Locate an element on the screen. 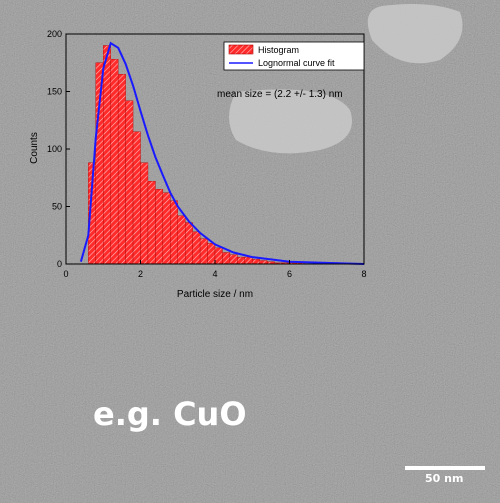 The image size is (500, 503). y-tick-label: 100 is located at coordinates (54, 149).